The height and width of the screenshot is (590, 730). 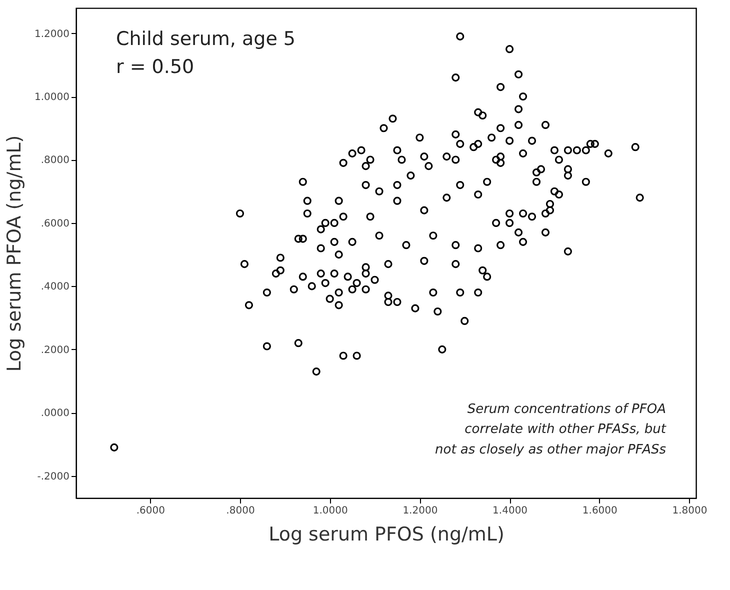 What do you see at coordinates (55, 224) in the screenshot?
I see `y-tick-label: .6000` at bounding box center [55, 224].